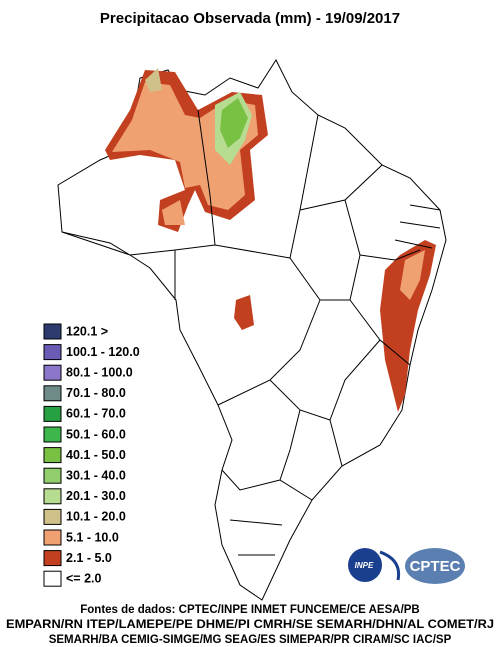 The image size is (500, 647). I want to click on logos: INPE CPTEC, so click(406, 566).